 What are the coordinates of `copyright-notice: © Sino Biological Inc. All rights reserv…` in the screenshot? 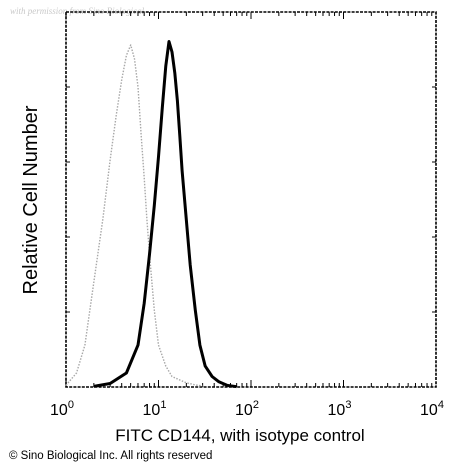 It's located at (110, 456).